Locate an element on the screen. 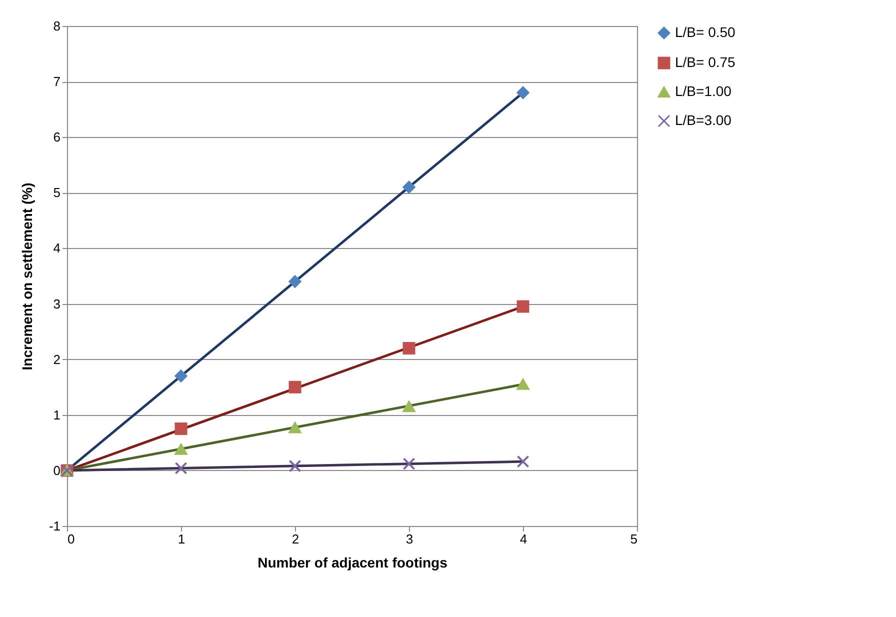 The height and width of the screenshot is (617, 896). y-tick-label: 5 is located at coordinates (56, 192).